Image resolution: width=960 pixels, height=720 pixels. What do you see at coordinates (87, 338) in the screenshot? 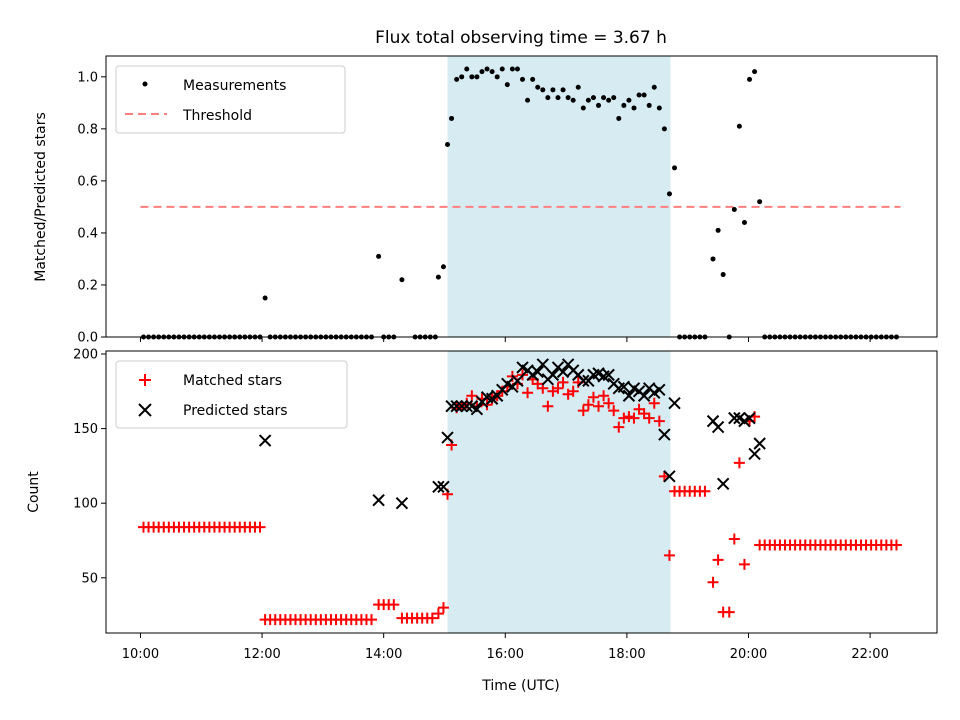
I see `y-tick-label: 0.0` at bounding box center [87, 338].